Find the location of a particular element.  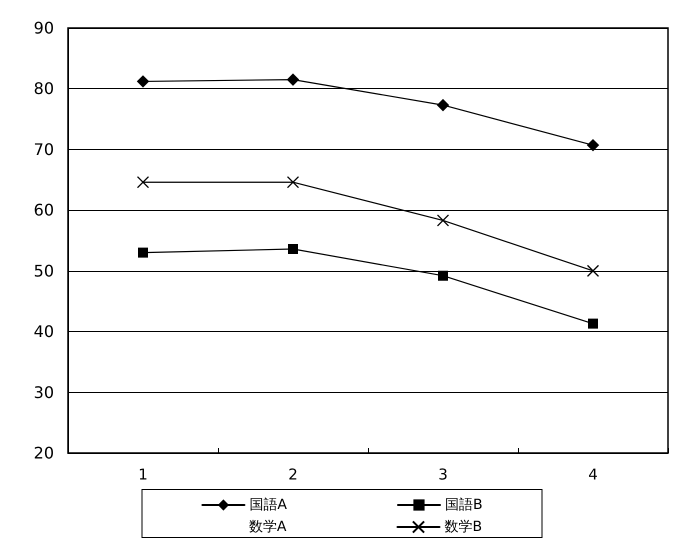

y-tick-label: 60 is located at coordinates (44, 210).